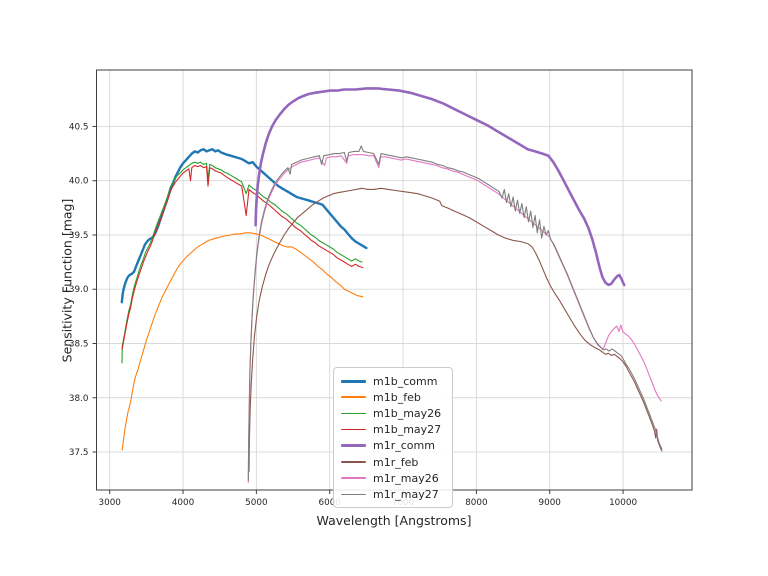  I want to click on legend-entry-m1b_may27: m1b_may27, so click(392, 430).